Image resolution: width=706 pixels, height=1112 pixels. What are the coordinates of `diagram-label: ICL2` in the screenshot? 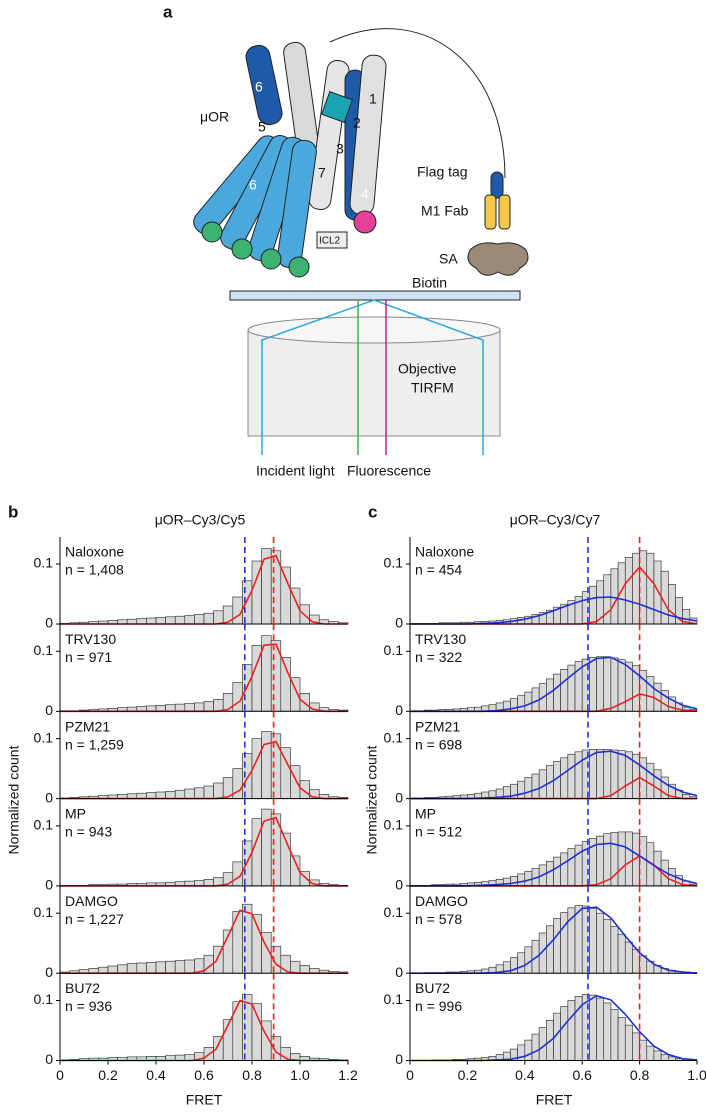 It's located at (330, 241).